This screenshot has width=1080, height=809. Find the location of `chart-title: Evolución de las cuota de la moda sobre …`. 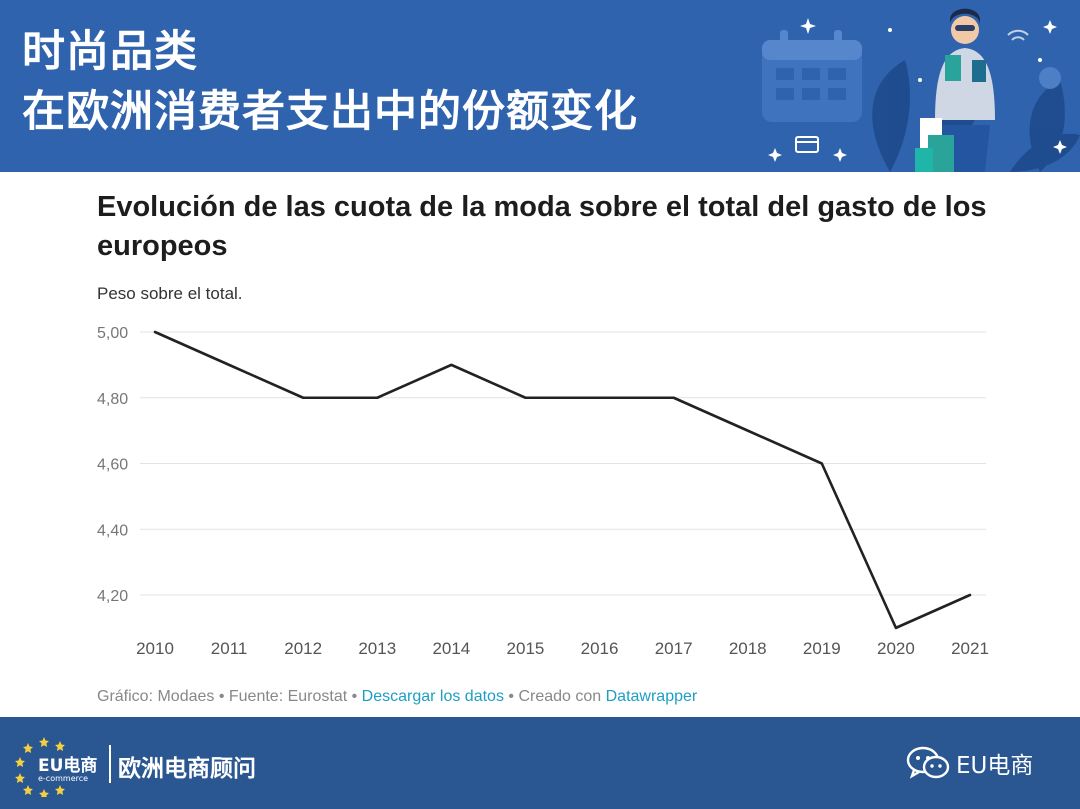

chart-title: Evolución de las cuota de la moda sobre … is located at coordinates (542, 226).